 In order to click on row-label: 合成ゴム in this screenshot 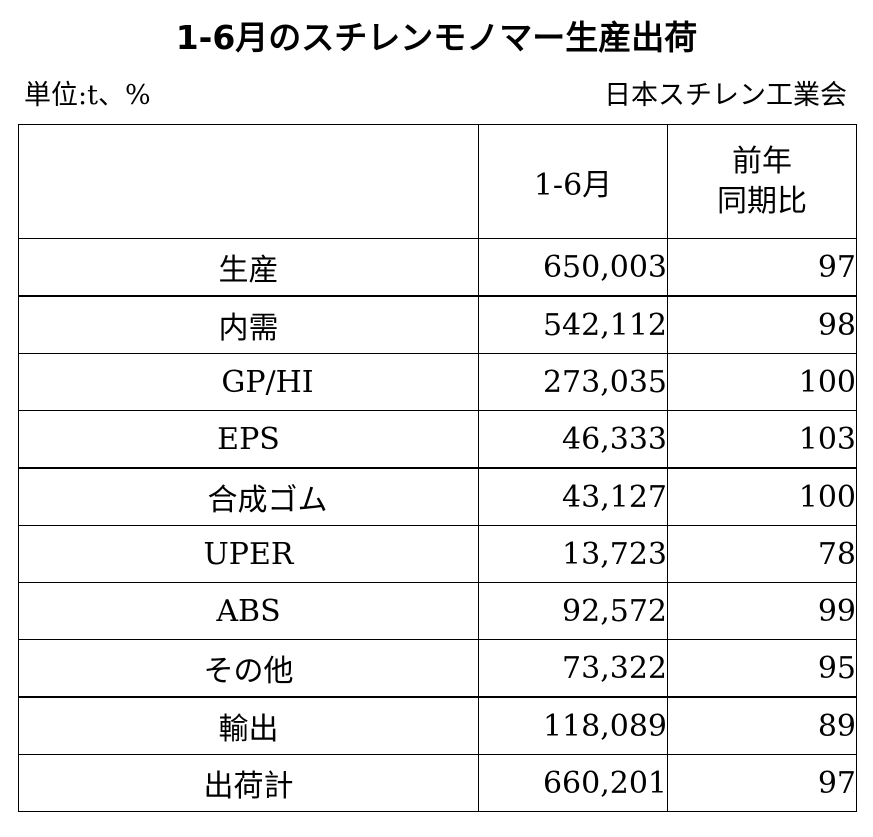, I will do `click(248, 496)`.